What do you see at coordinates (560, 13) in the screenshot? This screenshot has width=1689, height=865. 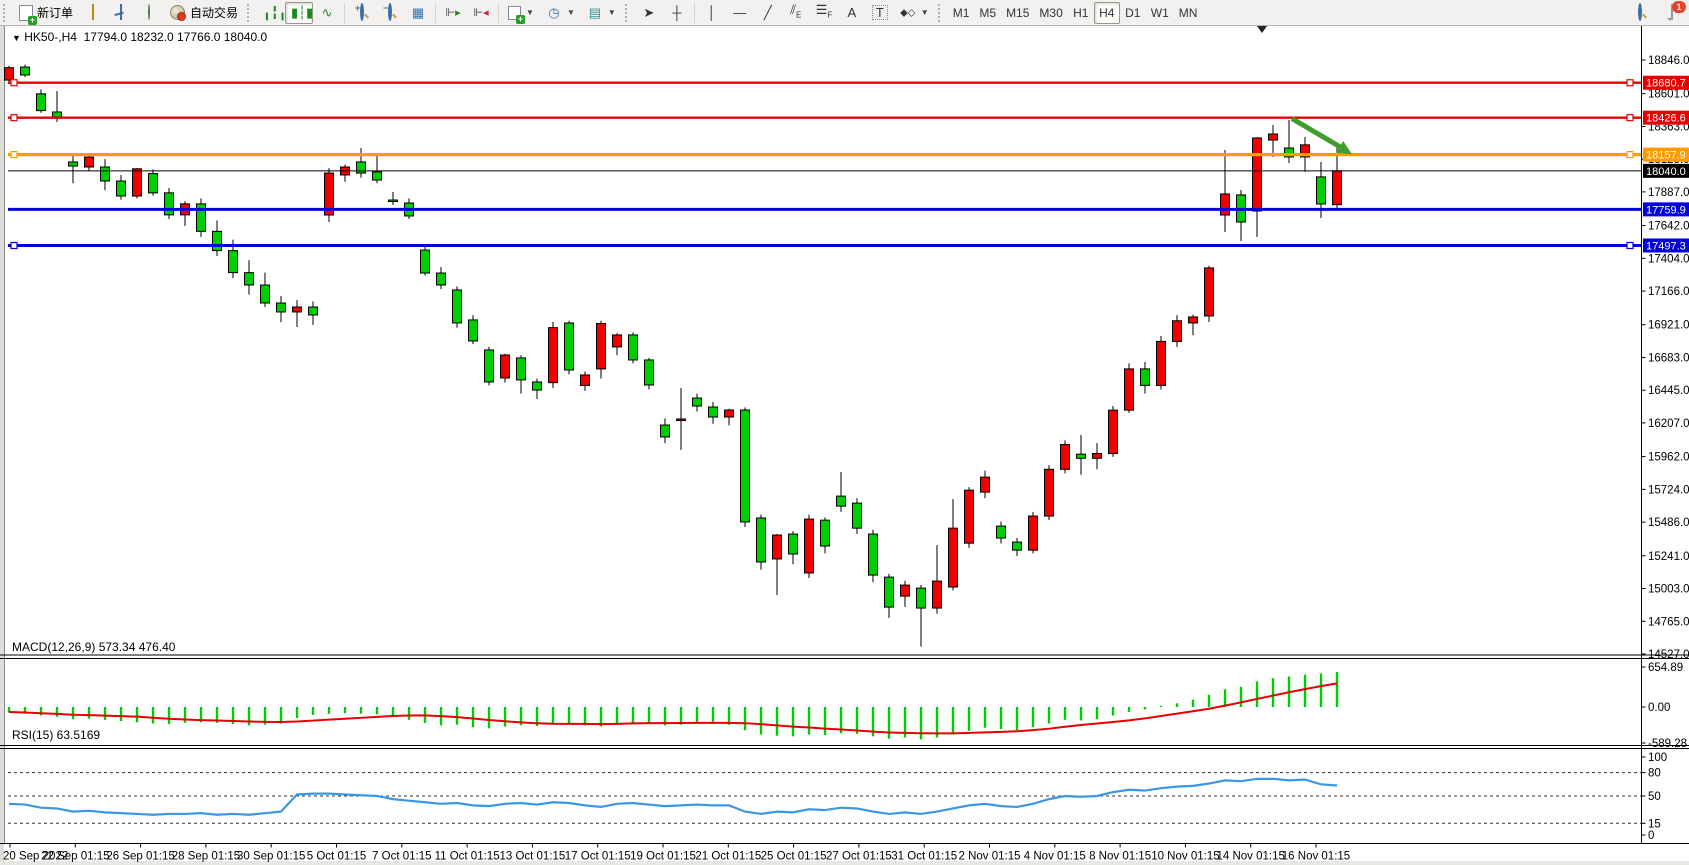 I see `profiles-button: ◷ ▼` at bounding box center [560, 13].